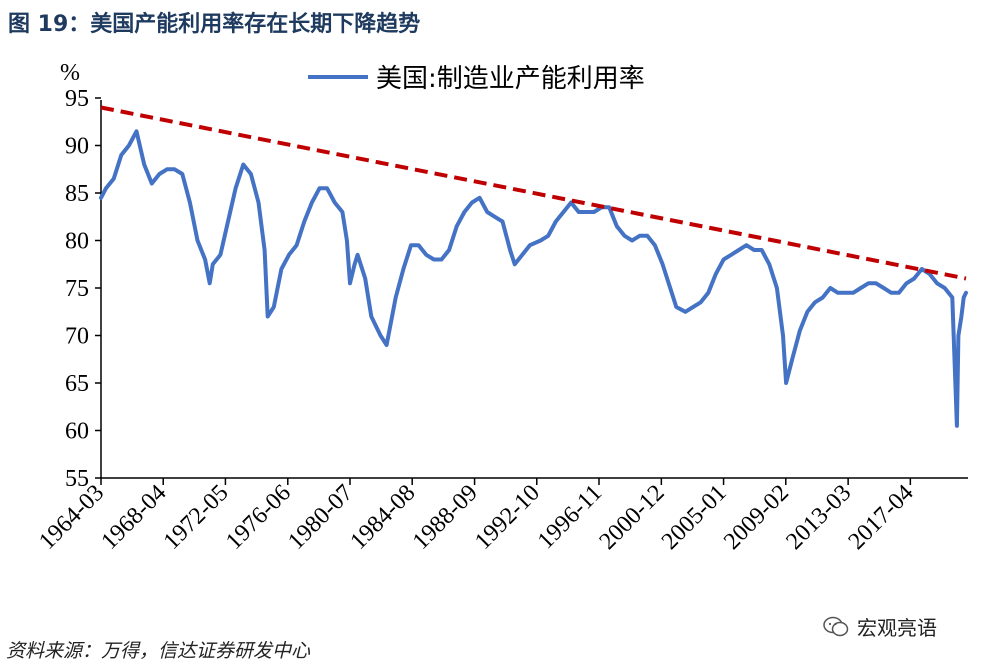 The width and height of the screenshot is (994, 669). I want to click on y-tick-label: 75, so click(77, 289).